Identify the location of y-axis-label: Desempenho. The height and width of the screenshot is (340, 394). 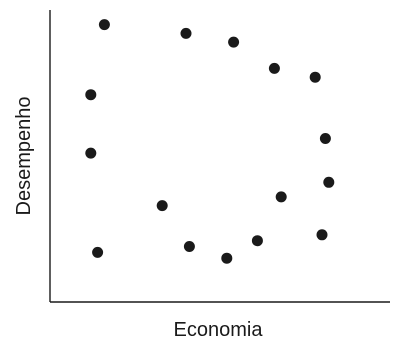
(24, 156).